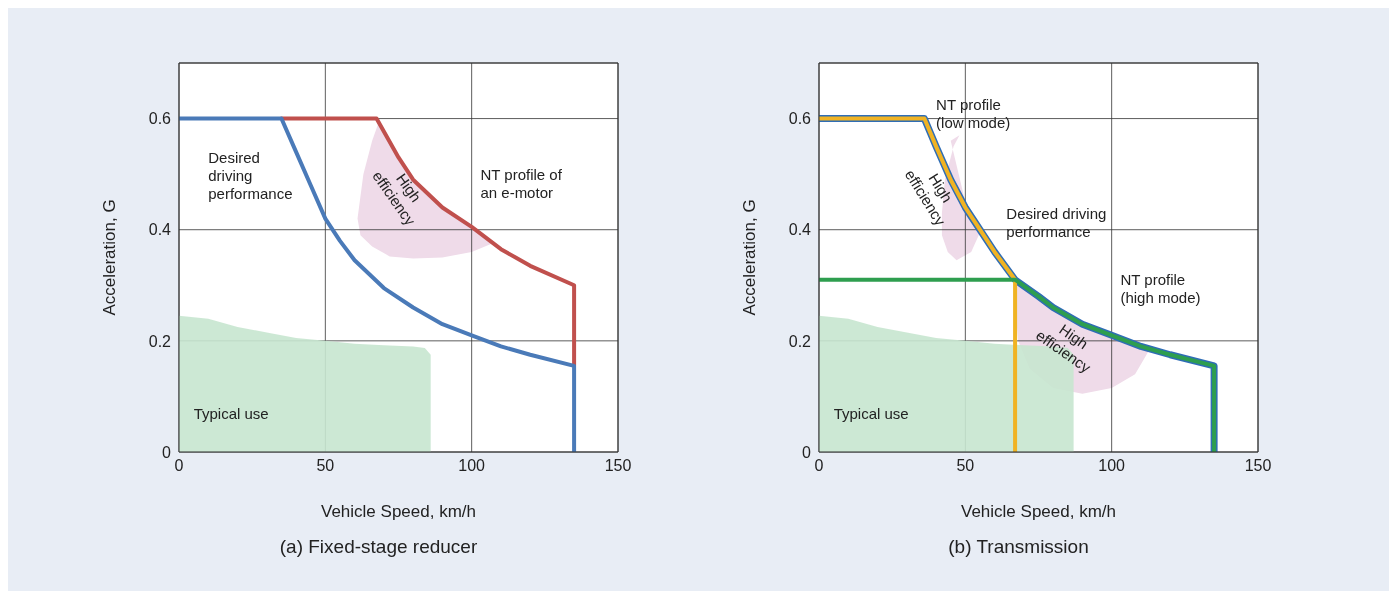 The width and height of the screenshot is (1397, 599). I want to click on annotation: NT profile (high mode), so click(1159, 289).